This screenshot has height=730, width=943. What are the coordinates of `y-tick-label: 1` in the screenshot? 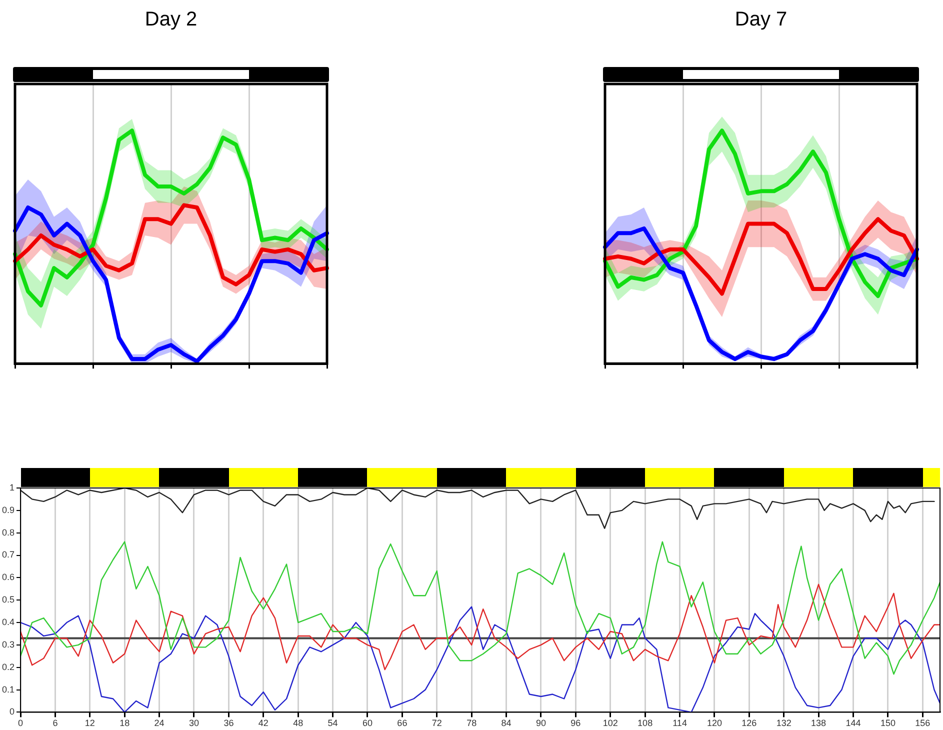 It's located at (12, 487).